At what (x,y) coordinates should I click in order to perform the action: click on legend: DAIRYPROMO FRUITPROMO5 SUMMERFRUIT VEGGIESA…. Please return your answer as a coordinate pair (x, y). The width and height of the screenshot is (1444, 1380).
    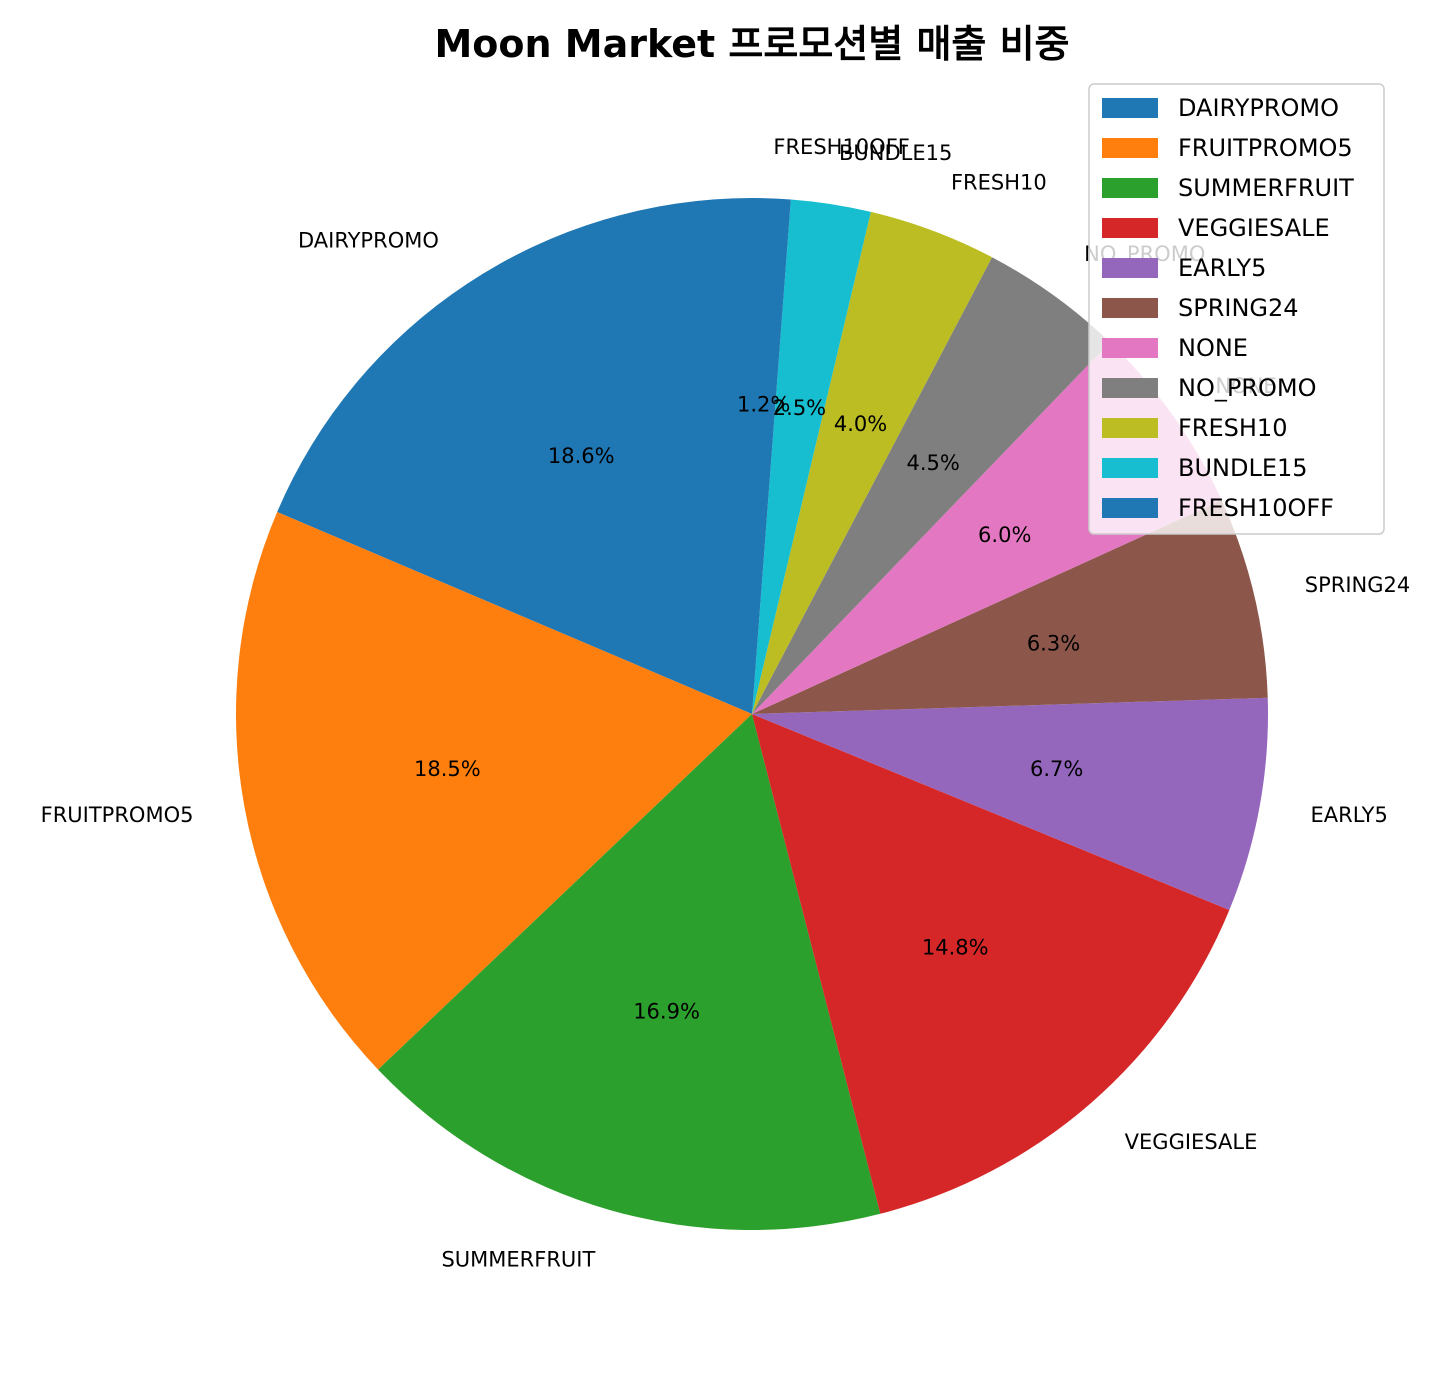
    Looking at the image, I should click on (1236, 309).